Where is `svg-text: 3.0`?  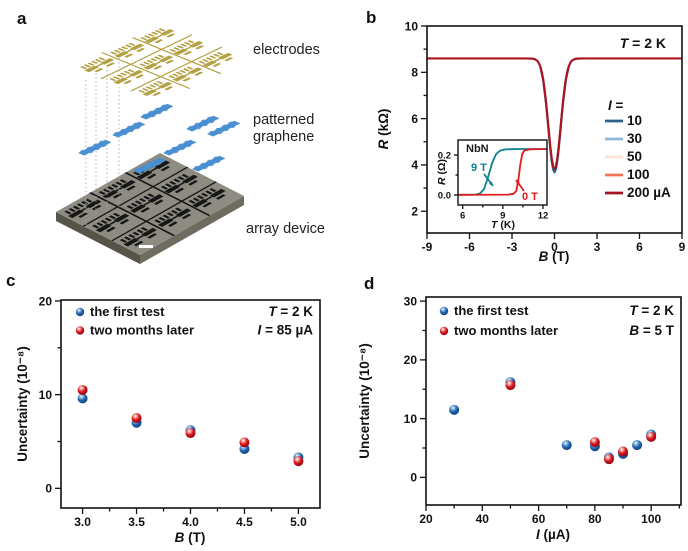 svg-text: 3.0 is located at coordinates (82, 522).